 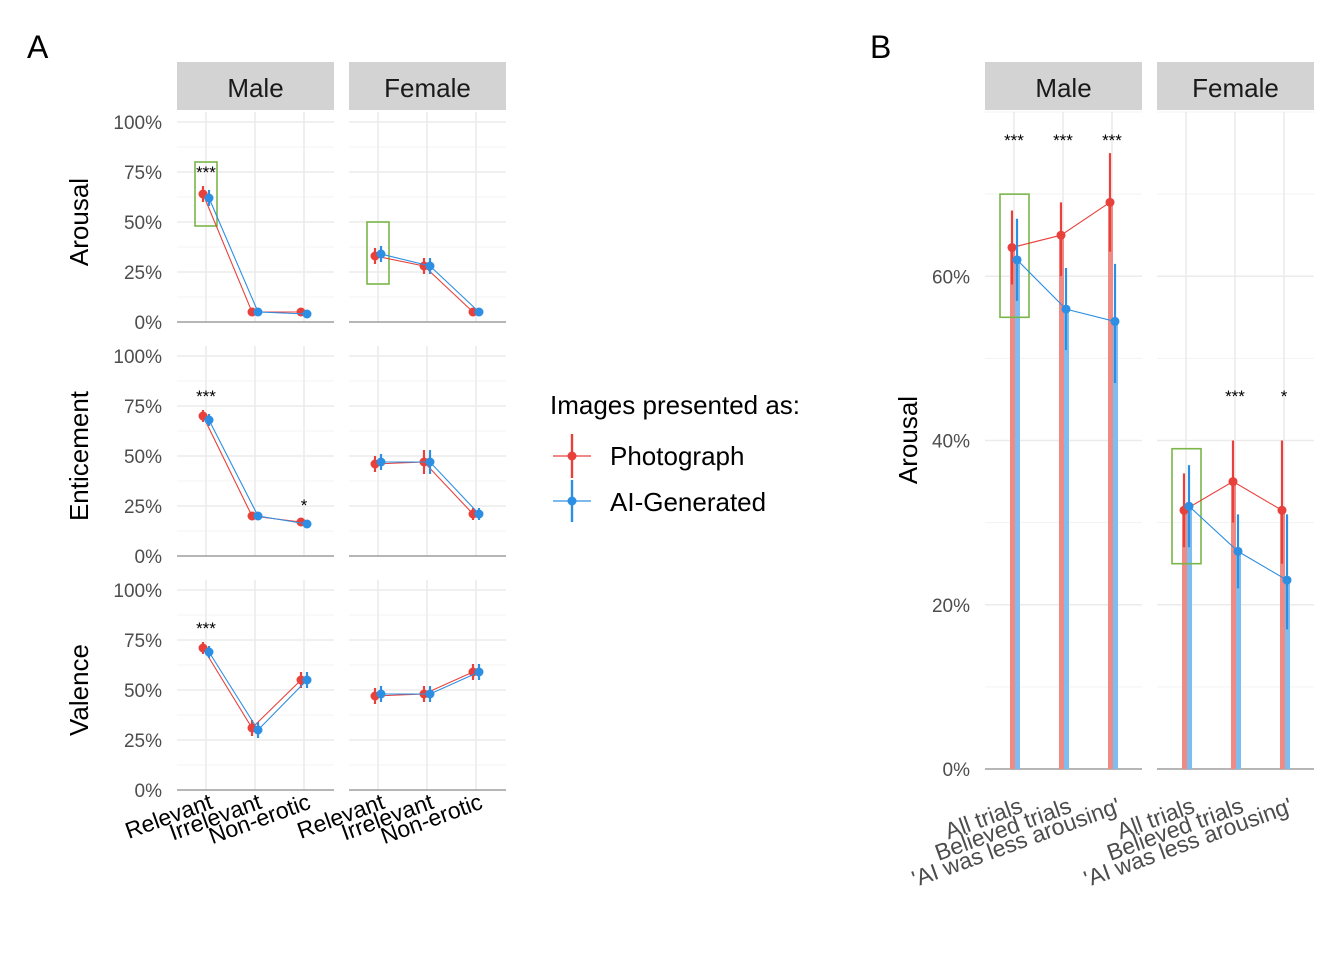 What do you see at coordinates (143, 641) in the screenshot?
I see `y-tick-valence-3: 75%` at bounding box center [143, 641].